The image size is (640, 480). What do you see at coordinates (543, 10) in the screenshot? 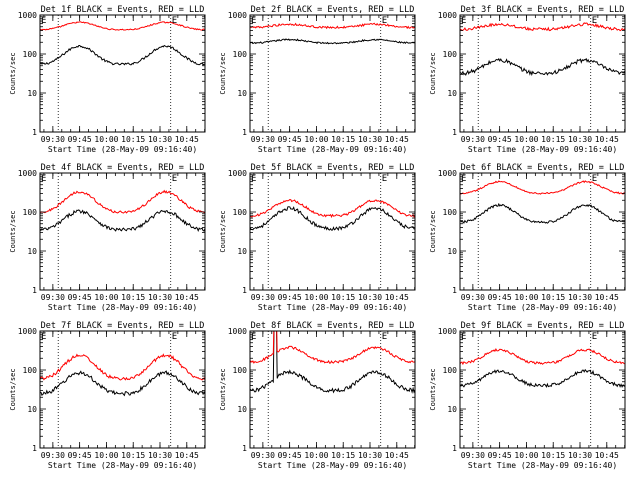
I see `chart-title: Det 3f BLACK = Events, RED = LLD` at bounding box center [543, 10].